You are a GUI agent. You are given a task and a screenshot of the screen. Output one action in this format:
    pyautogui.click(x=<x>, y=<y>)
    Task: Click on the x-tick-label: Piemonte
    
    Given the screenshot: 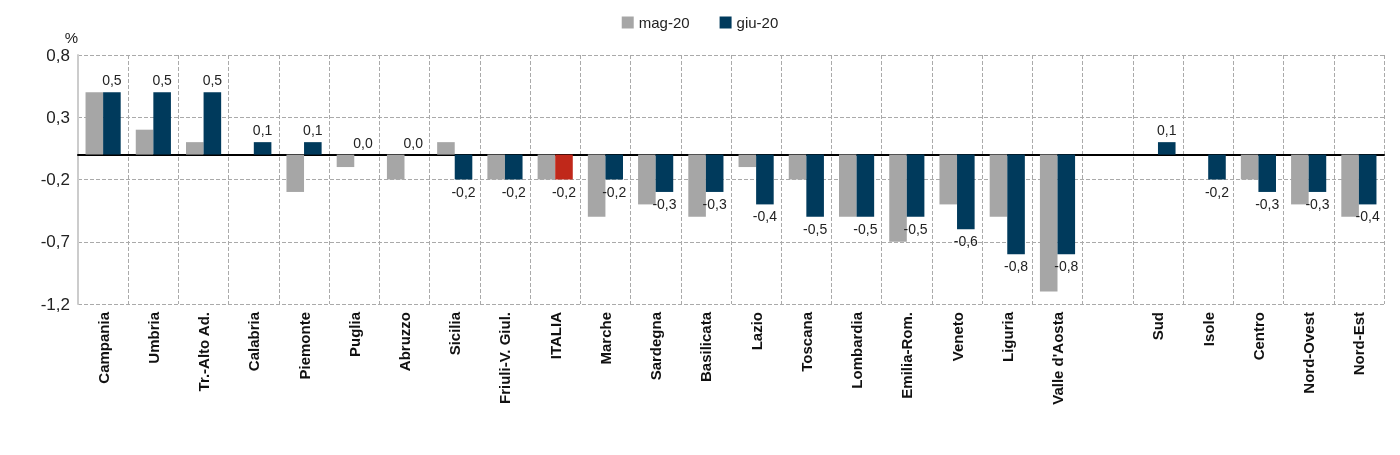 What is the action you would take?
    pyautogui.click(x=304, y=346)
    